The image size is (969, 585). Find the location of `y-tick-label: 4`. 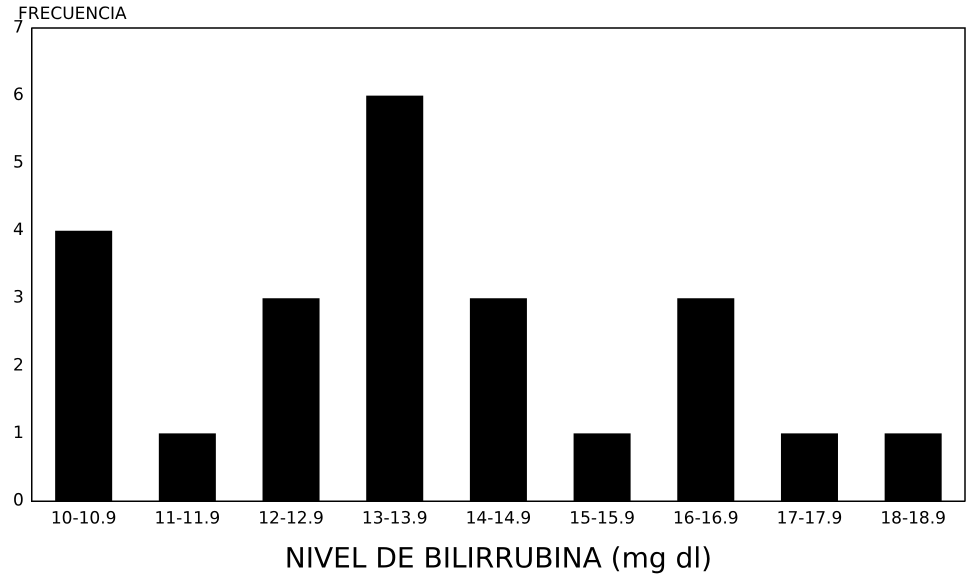

y-tick-label: 4 is located at coordinates (18, 230).